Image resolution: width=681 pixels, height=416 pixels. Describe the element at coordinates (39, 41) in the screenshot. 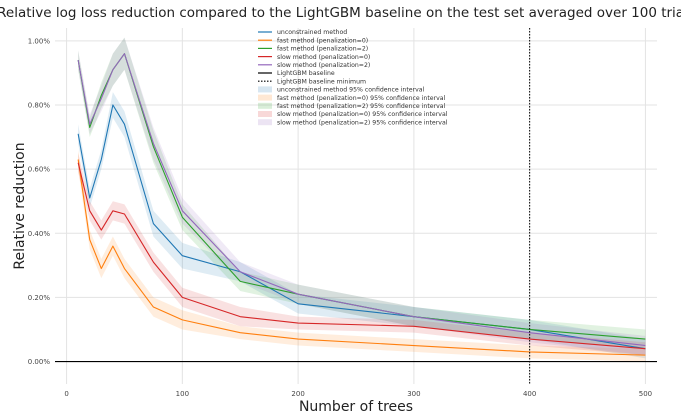

I see `y-tick-label: 1.00%` at that location.